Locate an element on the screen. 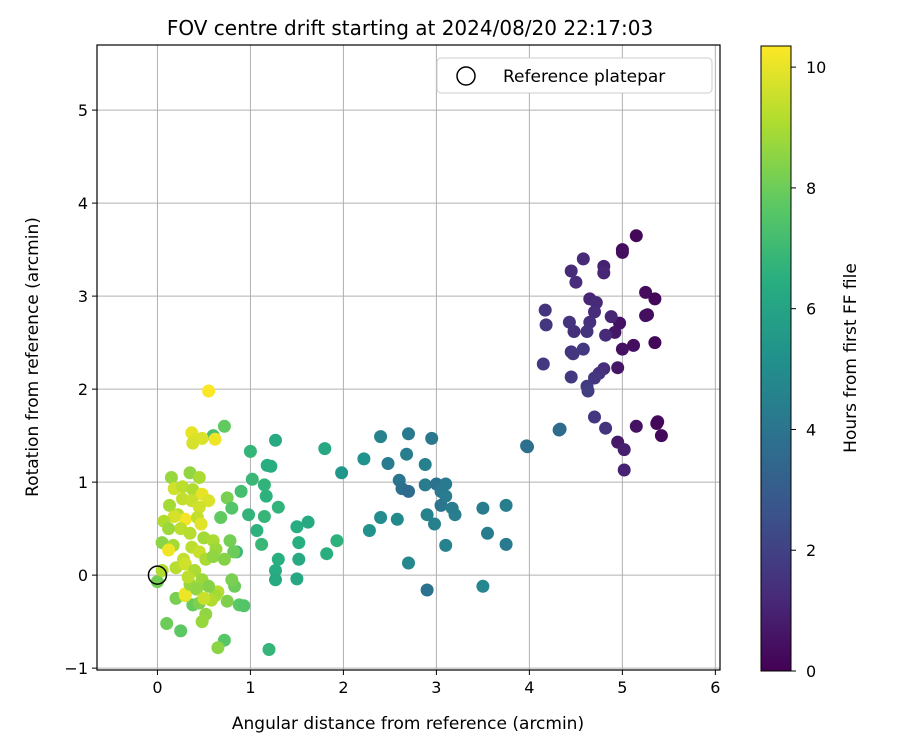  legend-entry: Reference platepar is located at coordinates (584, 77).